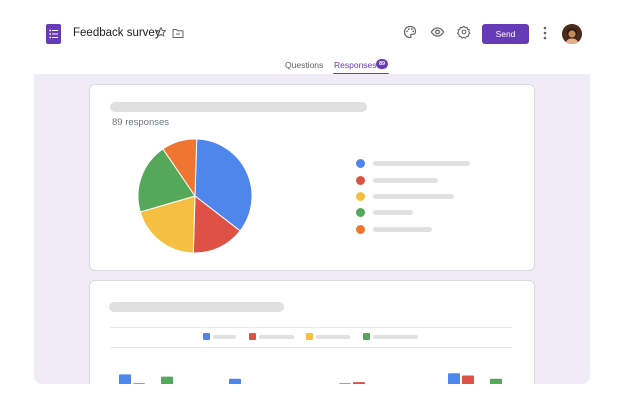 The image size is (624, 400). Describe the element at coordinates (345, 383) in the screenshot. I see `bar-g3-s1` at that location.